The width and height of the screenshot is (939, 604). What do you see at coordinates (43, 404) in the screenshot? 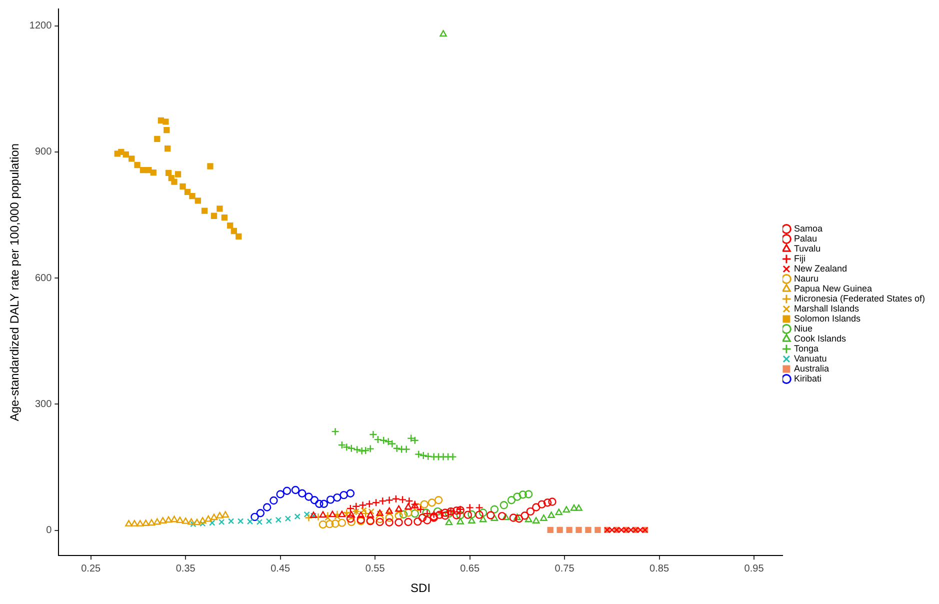
I see `y-tick-label: 300` at bounding box center [43, 404].